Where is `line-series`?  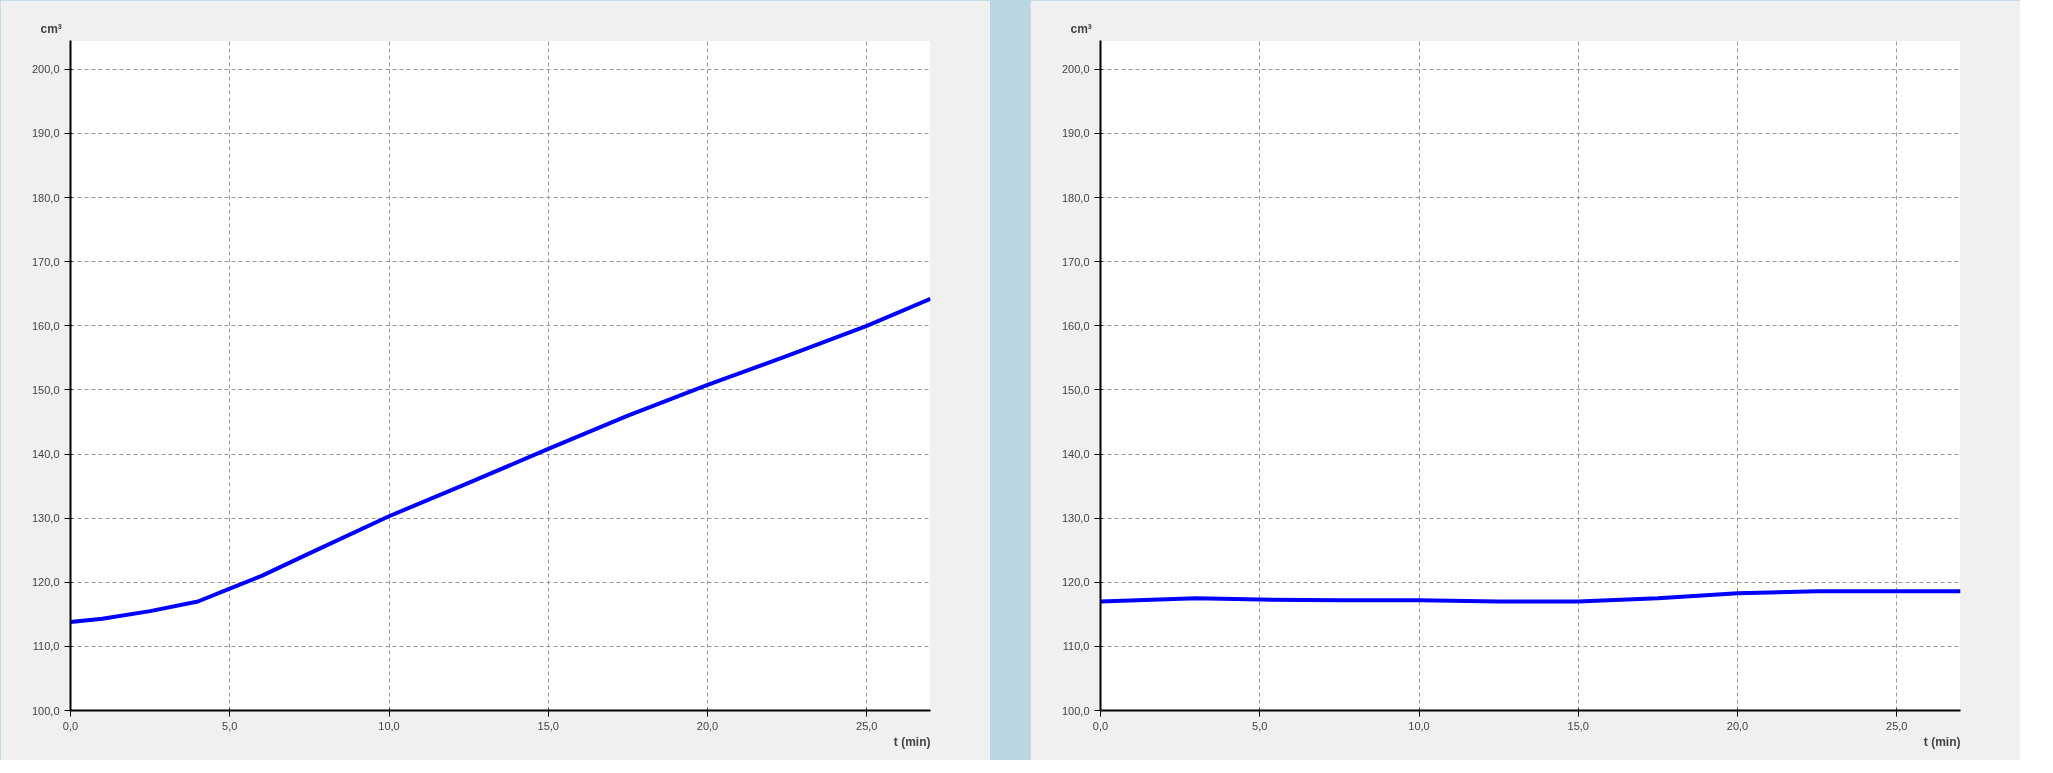
line-series is located at coordinates (1530, 596).